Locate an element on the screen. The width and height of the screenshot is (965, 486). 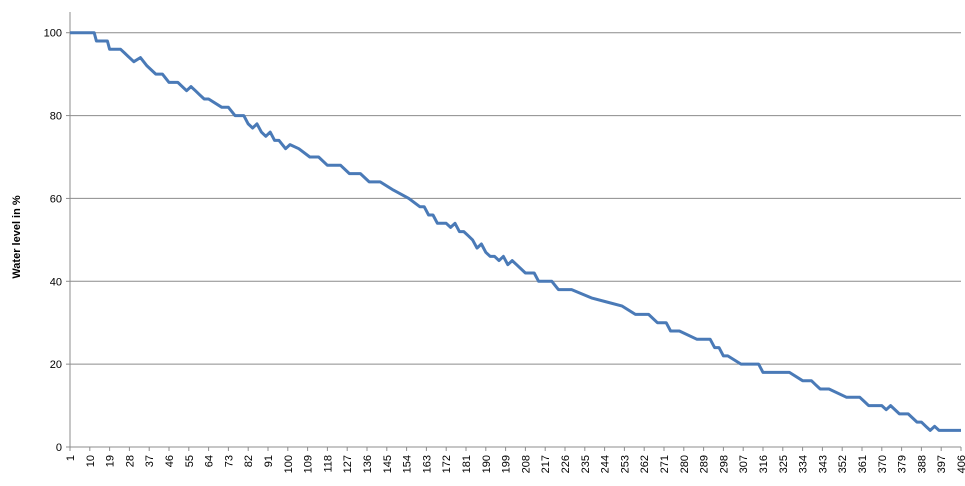
x-tick-label: 136 is located at coordinates (368, 464).